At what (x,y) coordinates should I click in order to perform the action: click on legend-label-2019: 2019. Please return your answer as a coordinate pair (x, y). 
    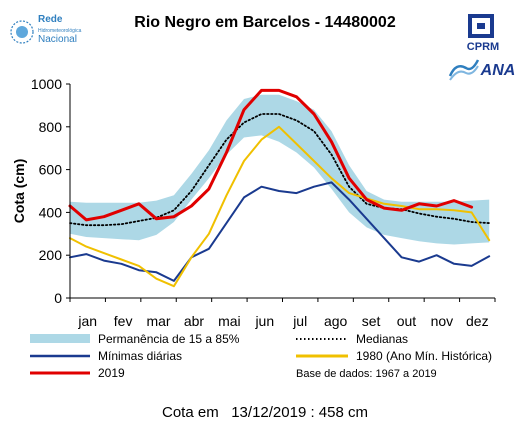
    Looking at the image, I should click on (111, 373).